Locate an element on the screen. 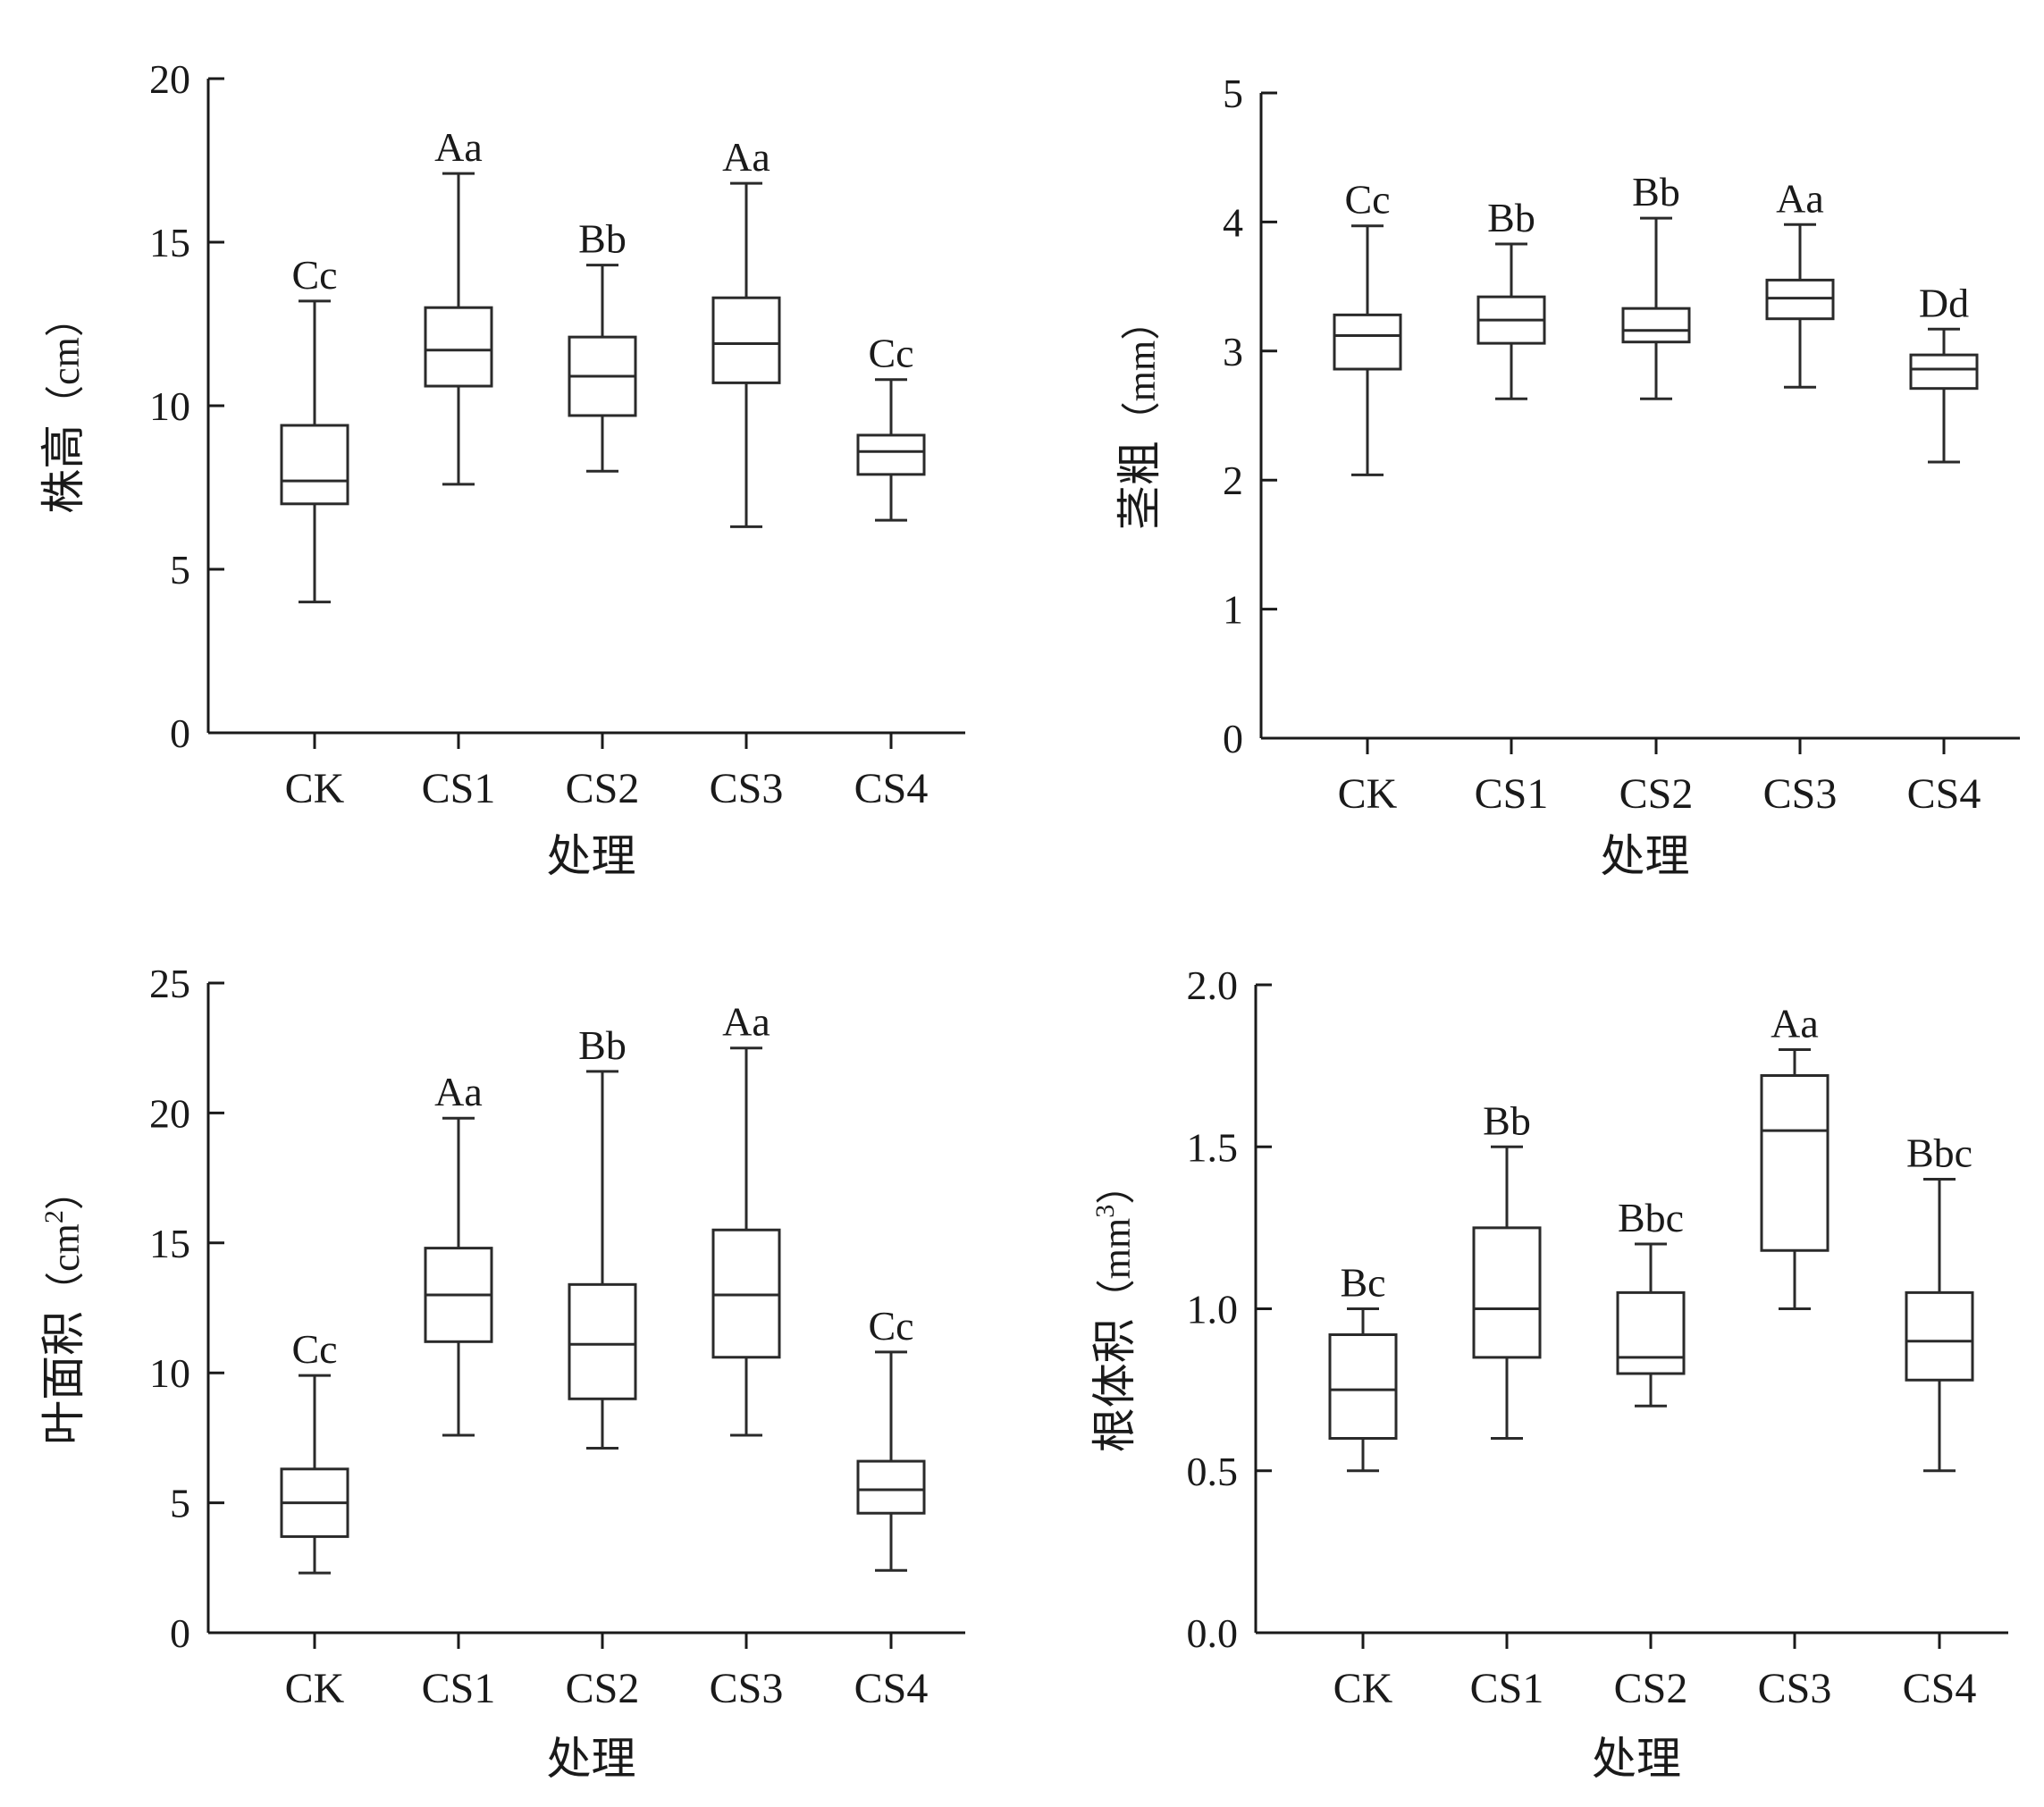  y-tick-label: 2.0 is located at coordinates (1213, 985).